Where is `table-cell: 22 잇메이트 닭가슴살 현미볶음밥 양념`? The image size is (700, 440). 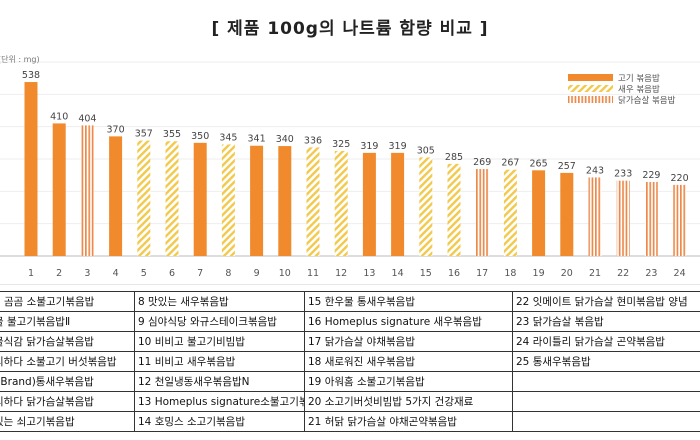
table-cell: 22 잇메이트 닭가슴살 현미볶음밥 양념 is located at coordinates (606, 301).